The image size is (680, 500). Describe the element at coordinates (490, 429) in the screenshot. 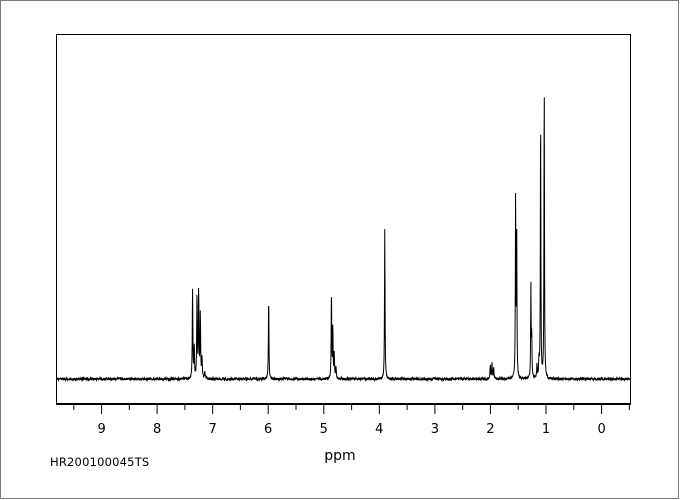

I see `axis-tick-label: 2` at that location.